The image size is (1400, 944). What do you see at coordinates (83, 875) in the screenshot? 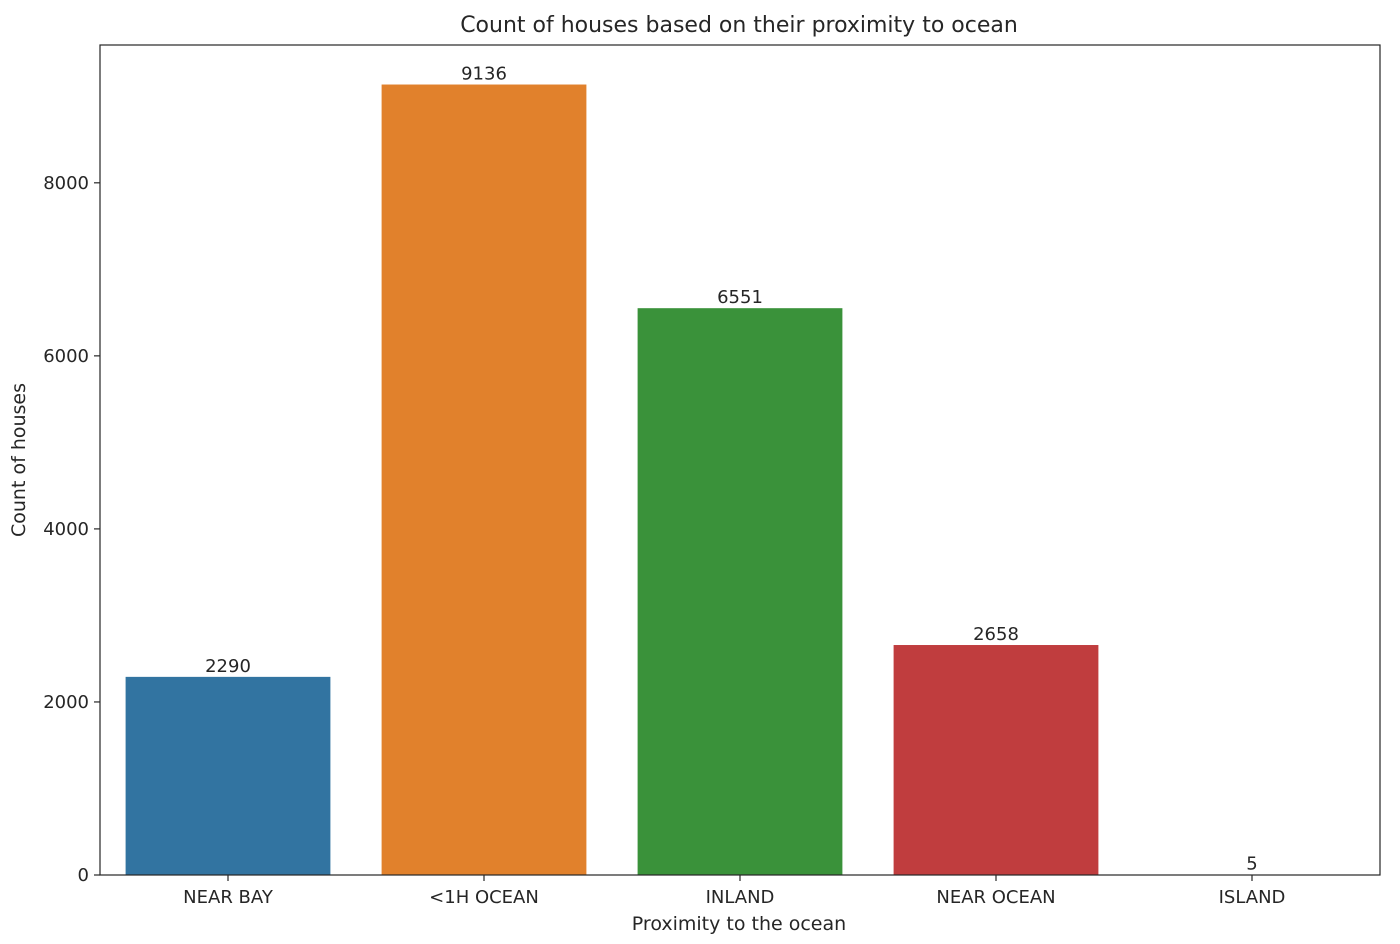
I see `y-tick-label-0: 0` at bounding box center [83, 875].